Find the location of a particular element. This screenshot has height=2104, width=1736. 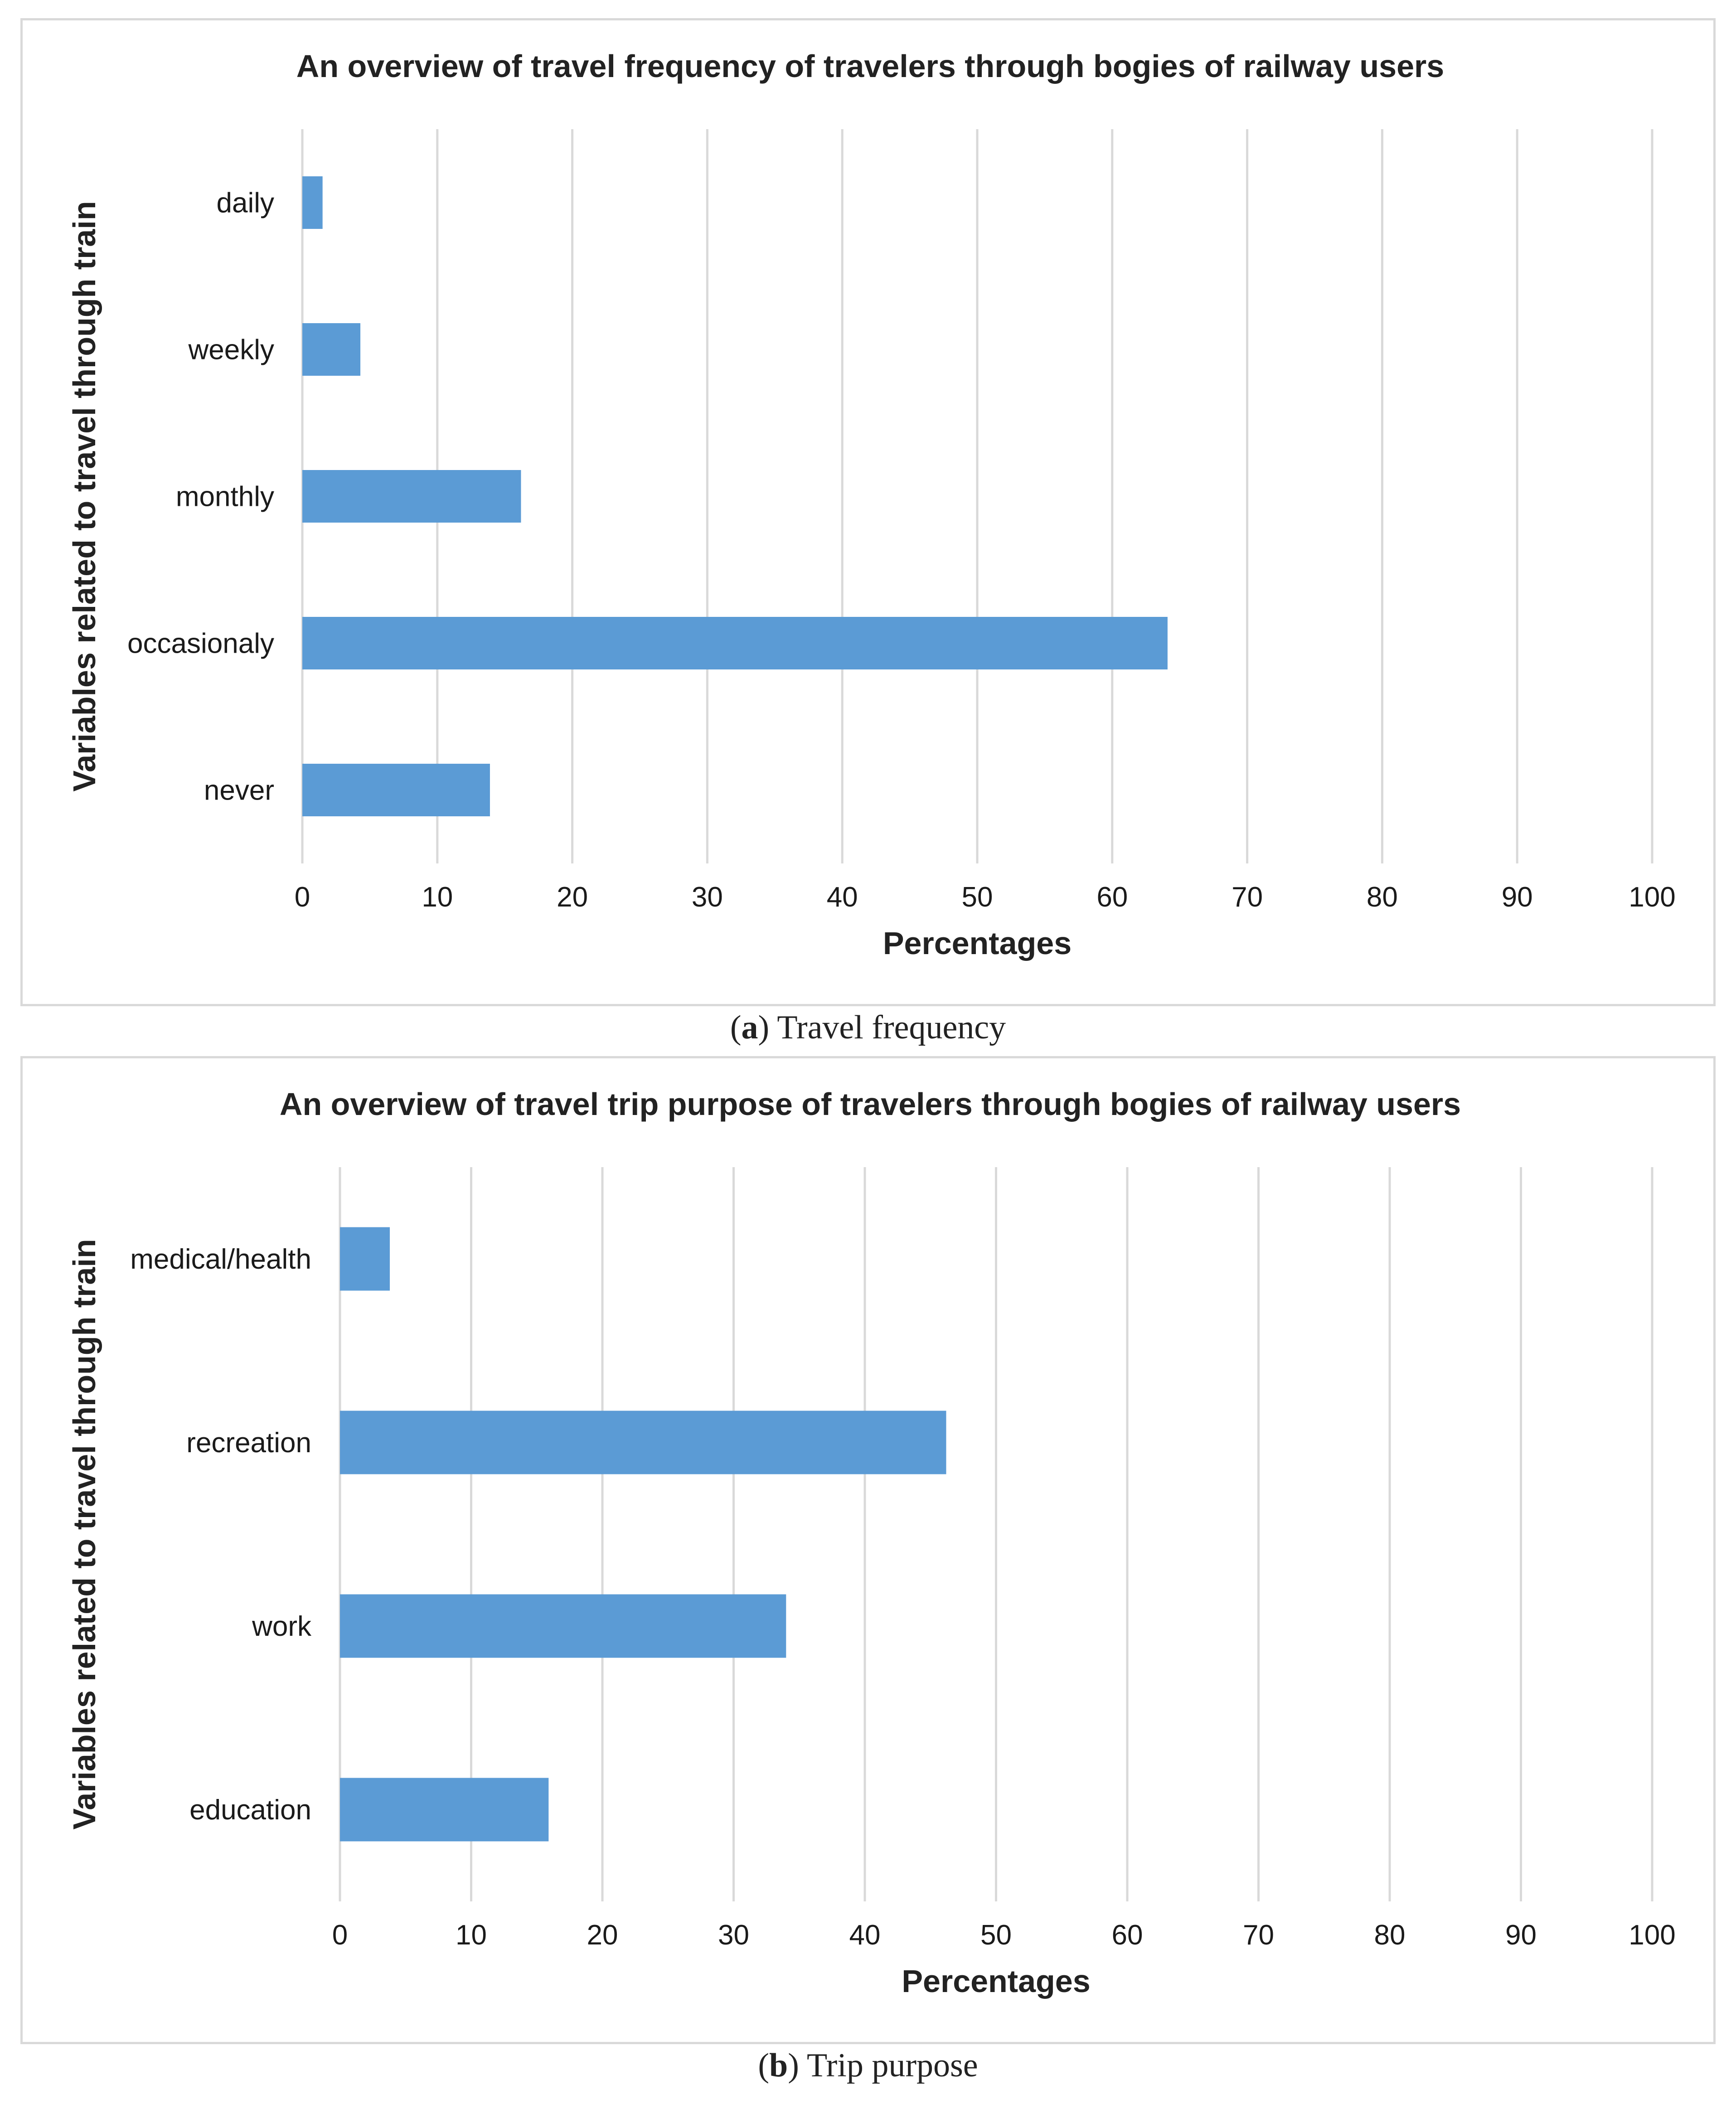

bar-occasionaly is located at coordinates (735, 643).